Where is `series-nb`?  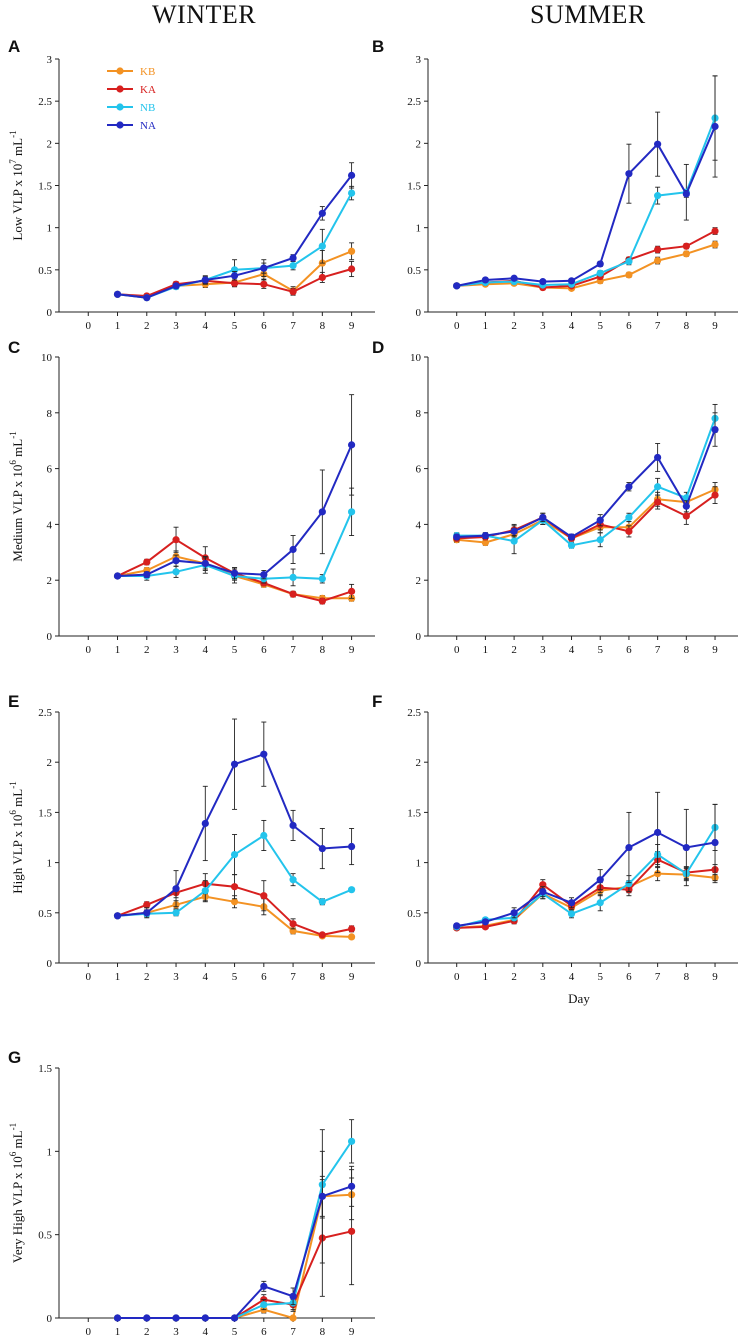
series-nb is located at coordinates (234, 1220).